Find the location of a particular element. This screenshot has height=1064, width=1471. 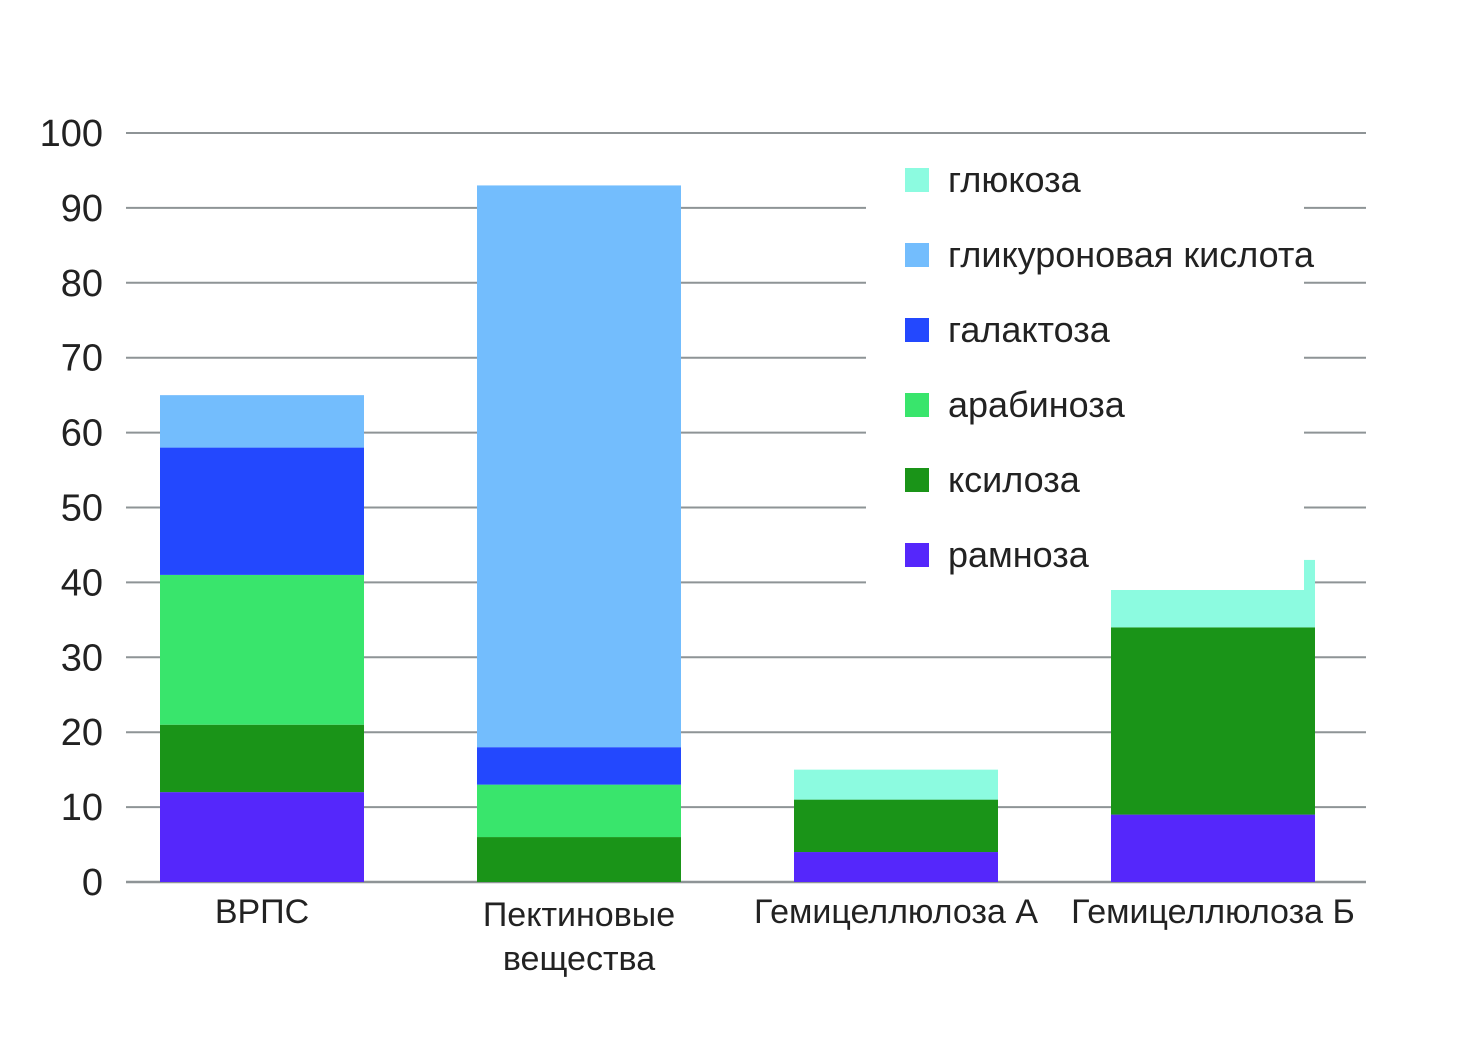

legend-background is located at coordinates (1085, 370).